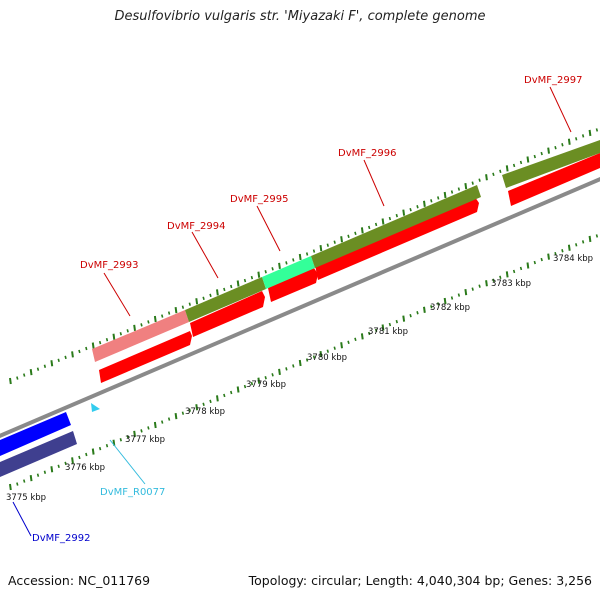  What do you see at coordinates (95, 407) in the screenshot?
I see `rna-marker-R0077` at bounding box center [95, 407].